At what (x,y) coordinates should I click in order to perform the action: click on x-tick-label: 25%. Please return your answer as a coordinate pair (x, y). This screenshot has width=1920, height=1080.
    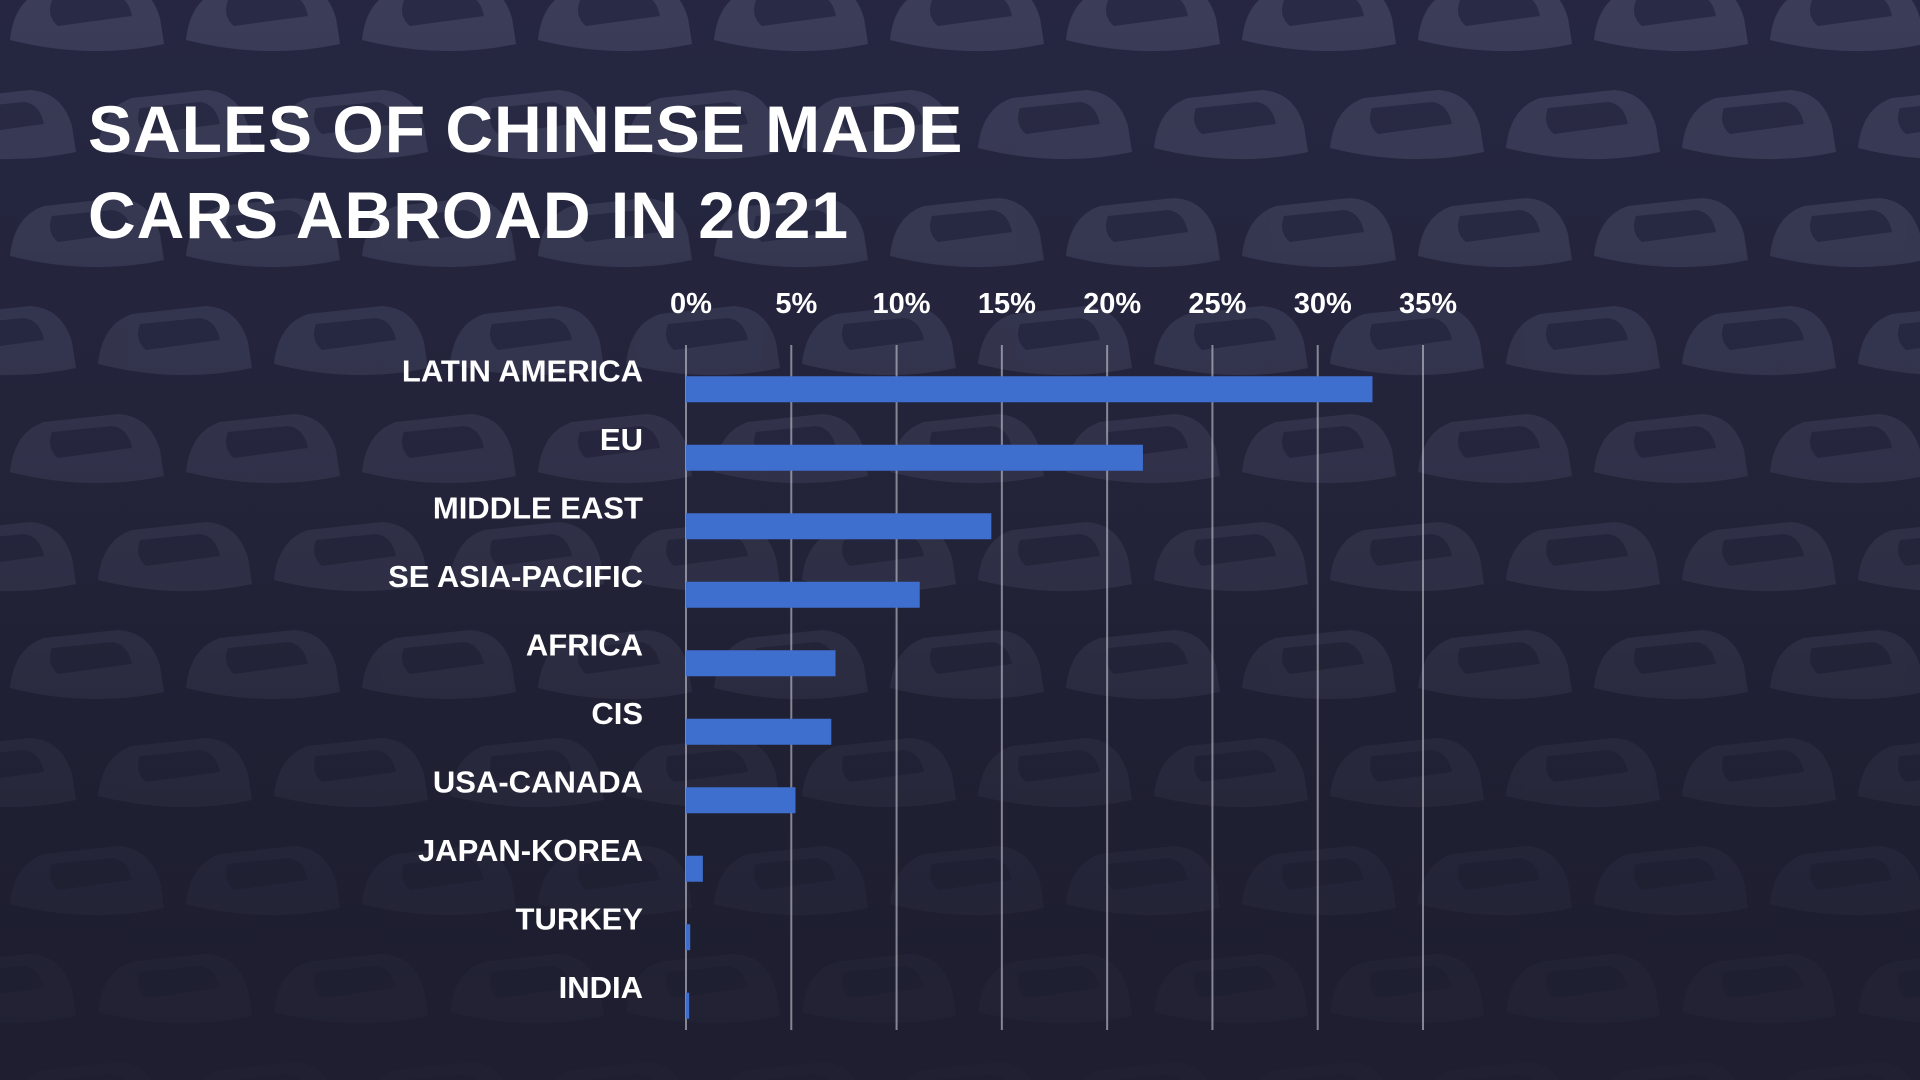
    Looking at the image, I should click on (1217, 304).